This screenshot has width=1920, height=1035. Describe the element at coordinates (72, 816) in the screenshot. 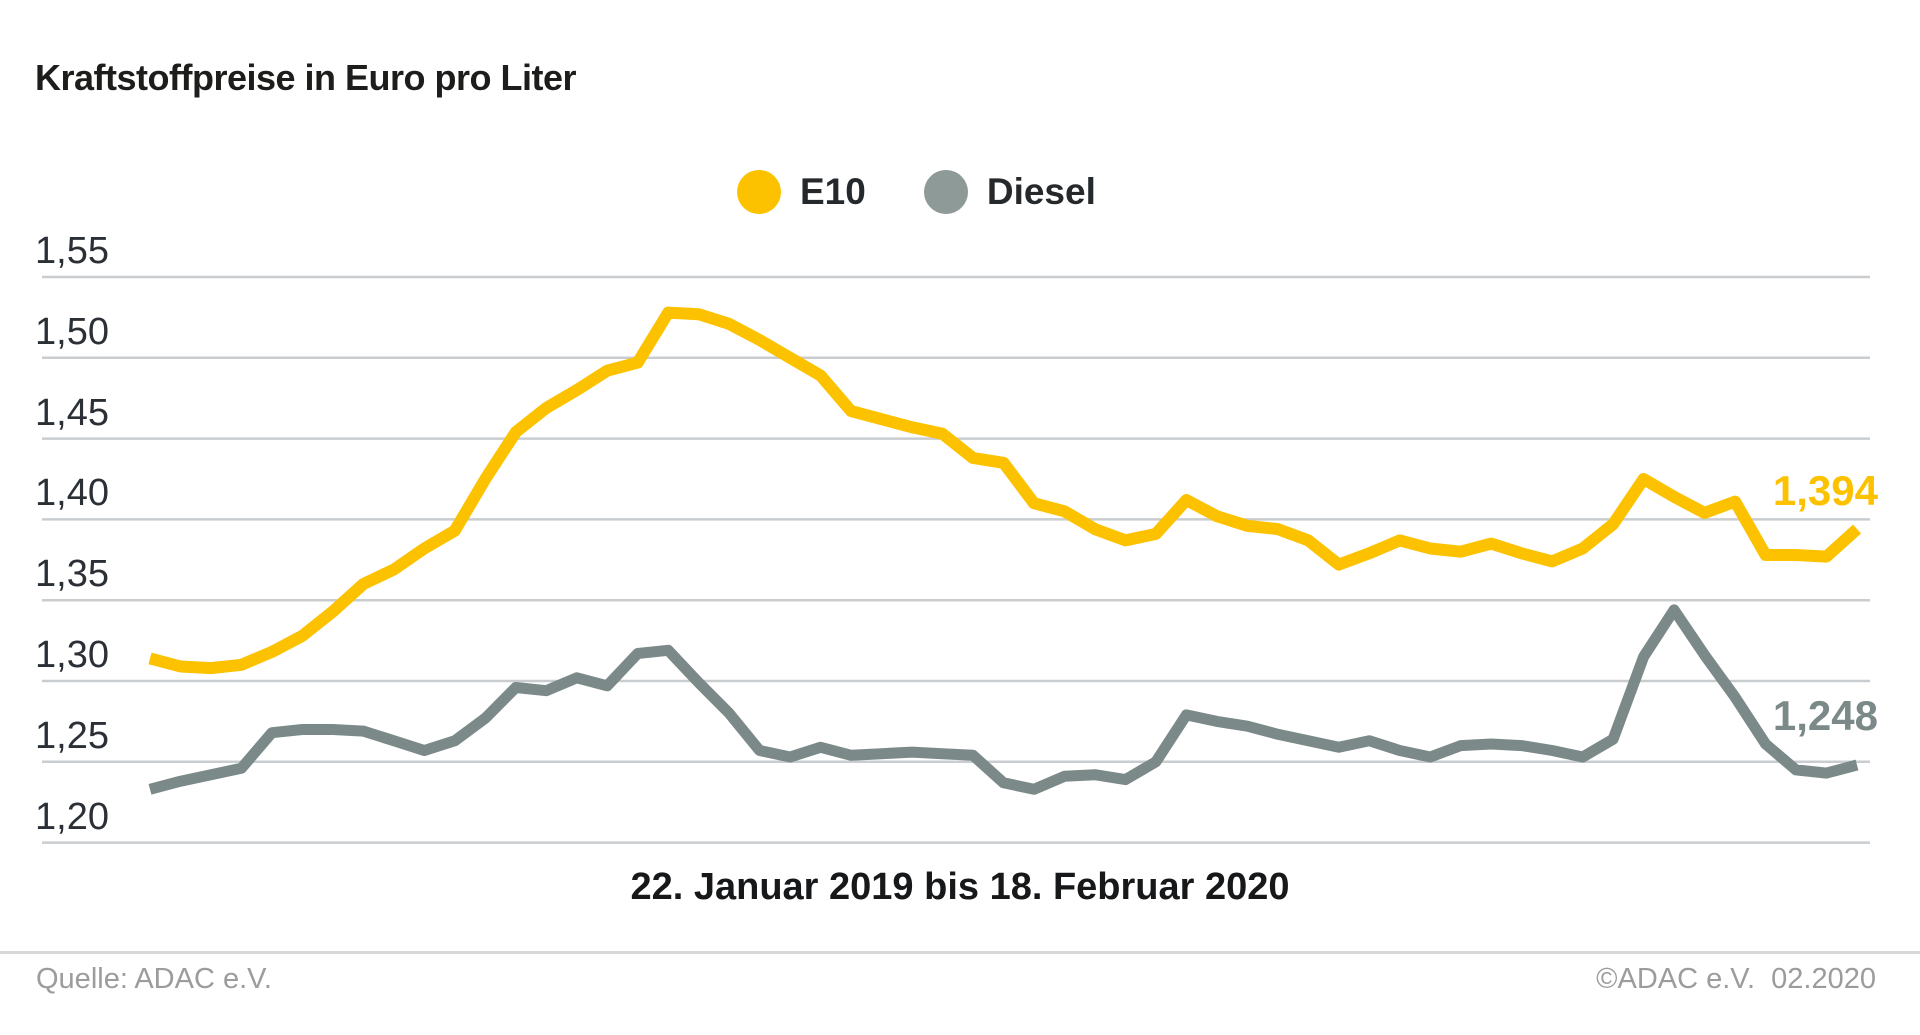

I see `y-tick-label: 1,20` at that location.